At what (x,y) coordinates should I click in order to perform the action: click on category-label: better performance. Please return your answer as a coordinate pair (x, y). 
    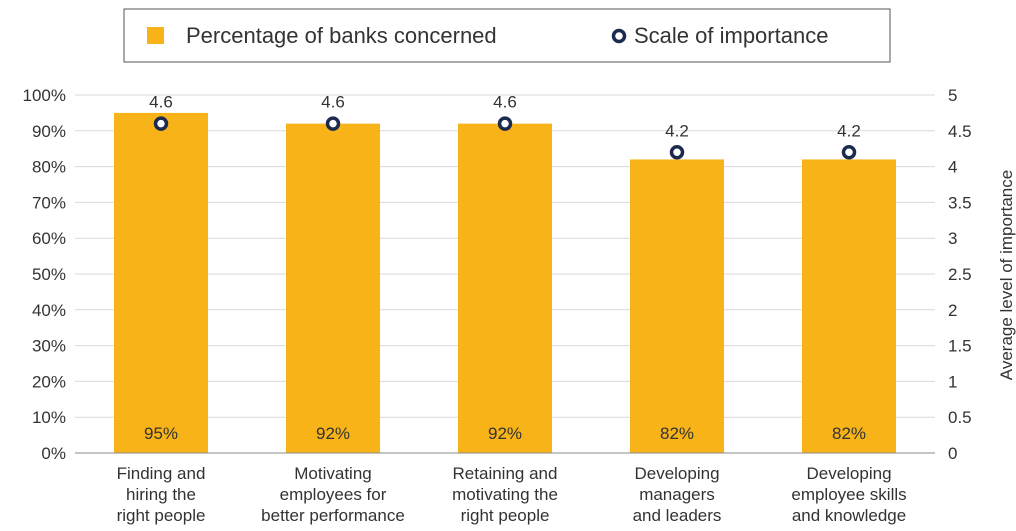
    Looking at the image, I should click on (333, 515).